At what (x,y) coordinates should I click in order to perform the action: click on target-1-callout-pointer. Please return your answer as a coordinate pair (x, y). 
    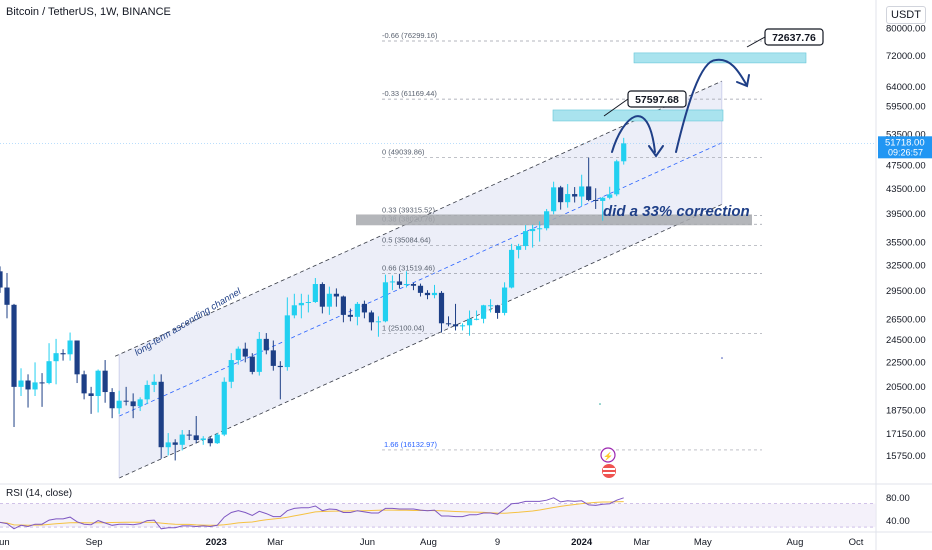
    Looking at the image, I should click on (616, 107).